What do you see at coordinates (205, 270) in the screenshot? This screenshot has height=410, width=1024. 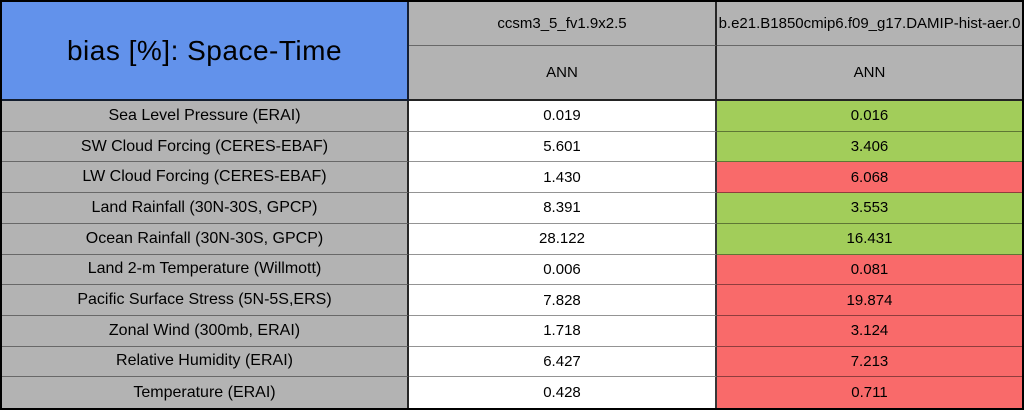 I see `row-label: Land 2-m Temperature (Willmott)` at bounding box center [205, 270].